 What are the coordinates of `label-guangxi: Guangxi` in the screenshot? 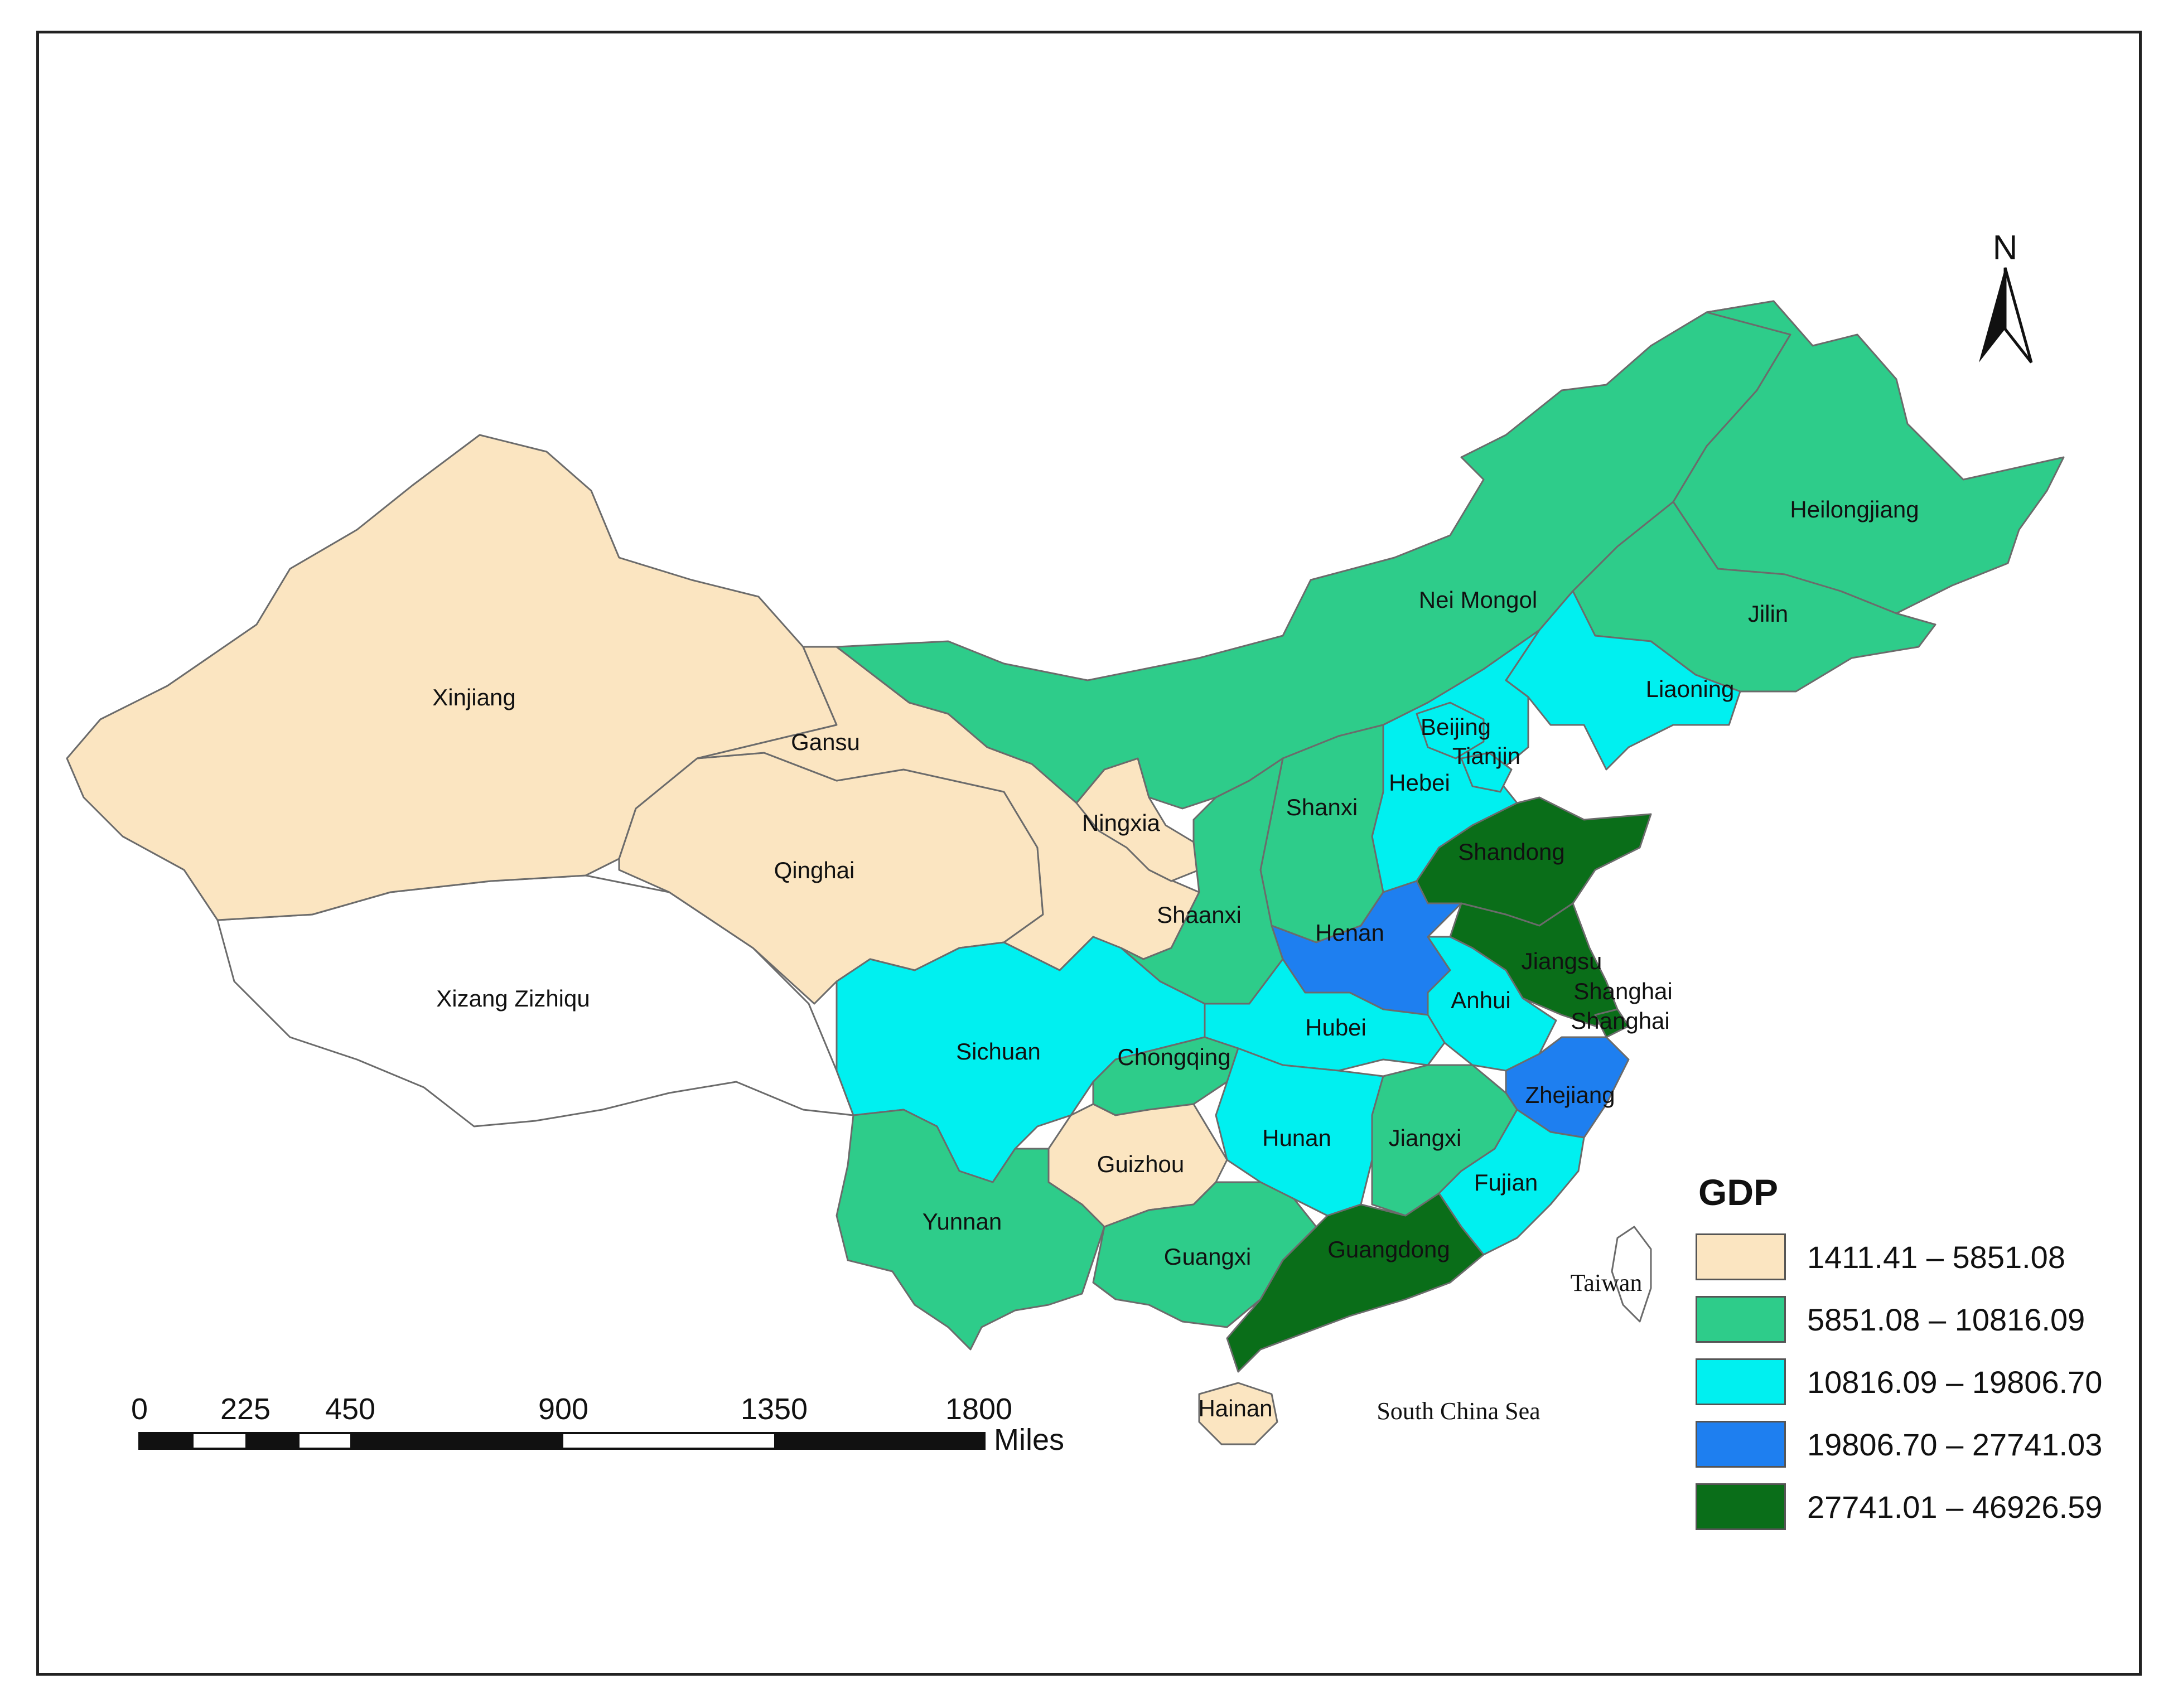 It's located at (1208, 1256).